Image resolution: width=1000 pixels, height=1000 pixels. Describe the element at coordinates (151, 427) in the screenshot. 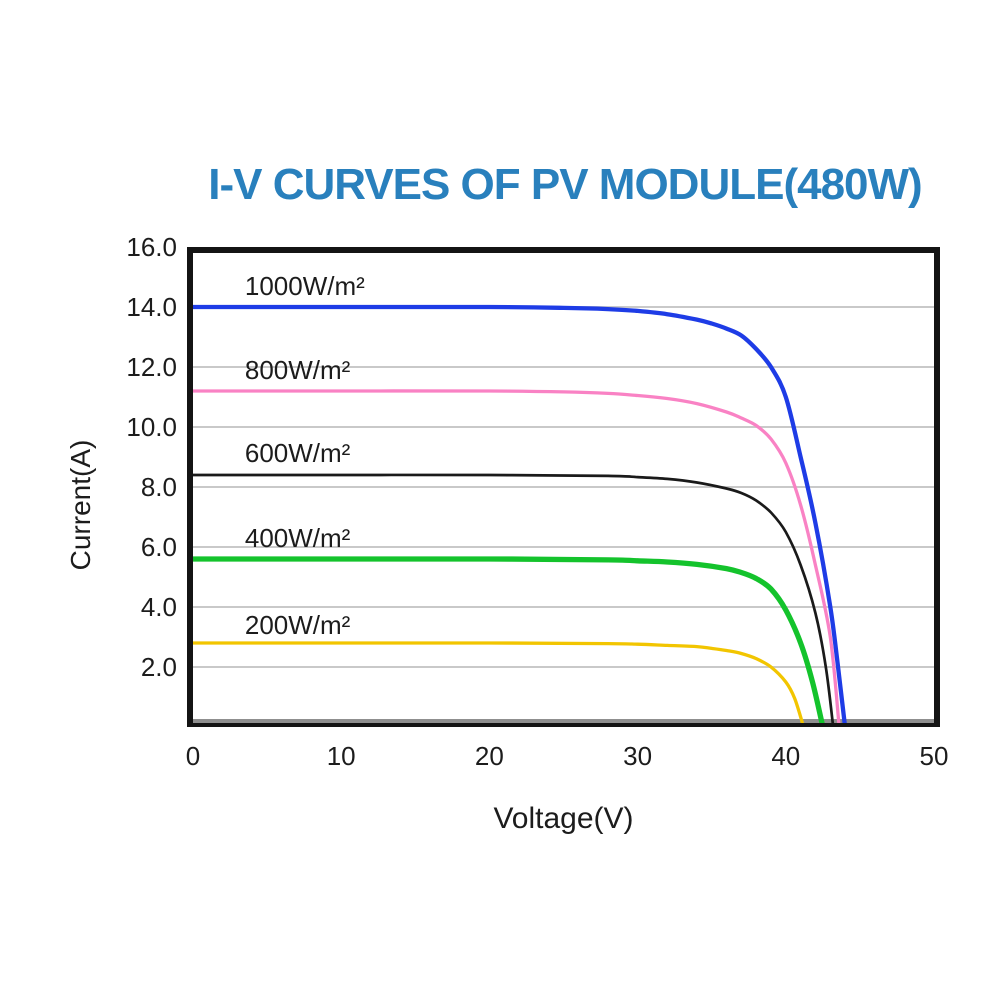

I see `y-tick-label: 10.0` at that location.